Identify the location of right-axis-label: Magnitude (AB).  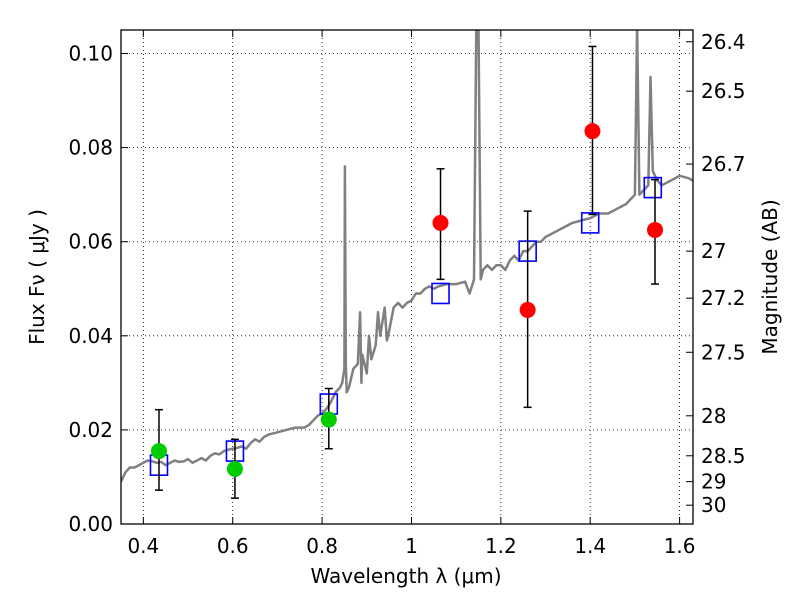
(770, 276).